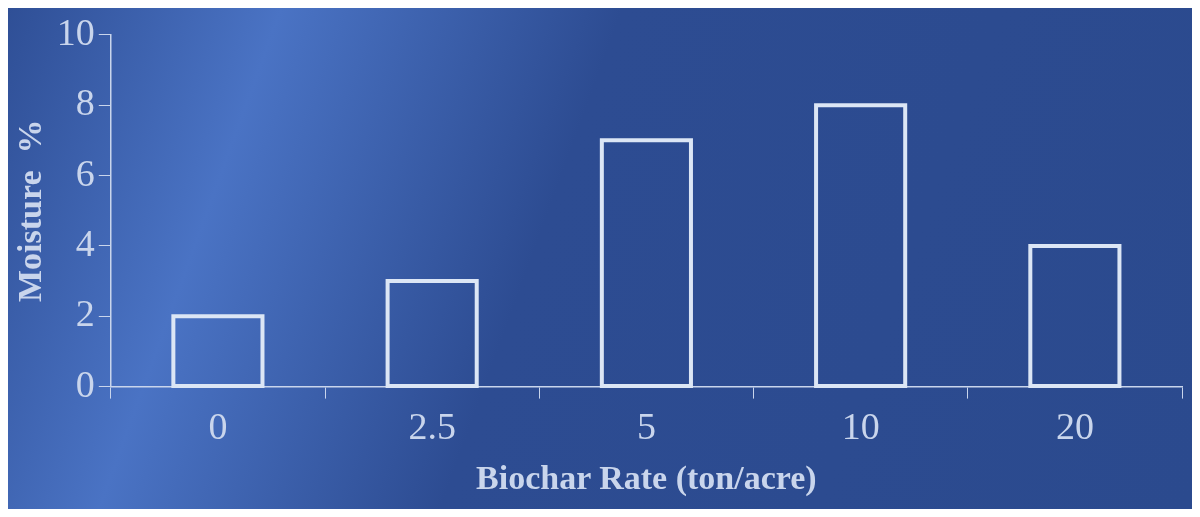  What do you see at coordinates (218, 426) in the screenshot?
I see `x-tick-label: 0` at bounding box center [218, 426].